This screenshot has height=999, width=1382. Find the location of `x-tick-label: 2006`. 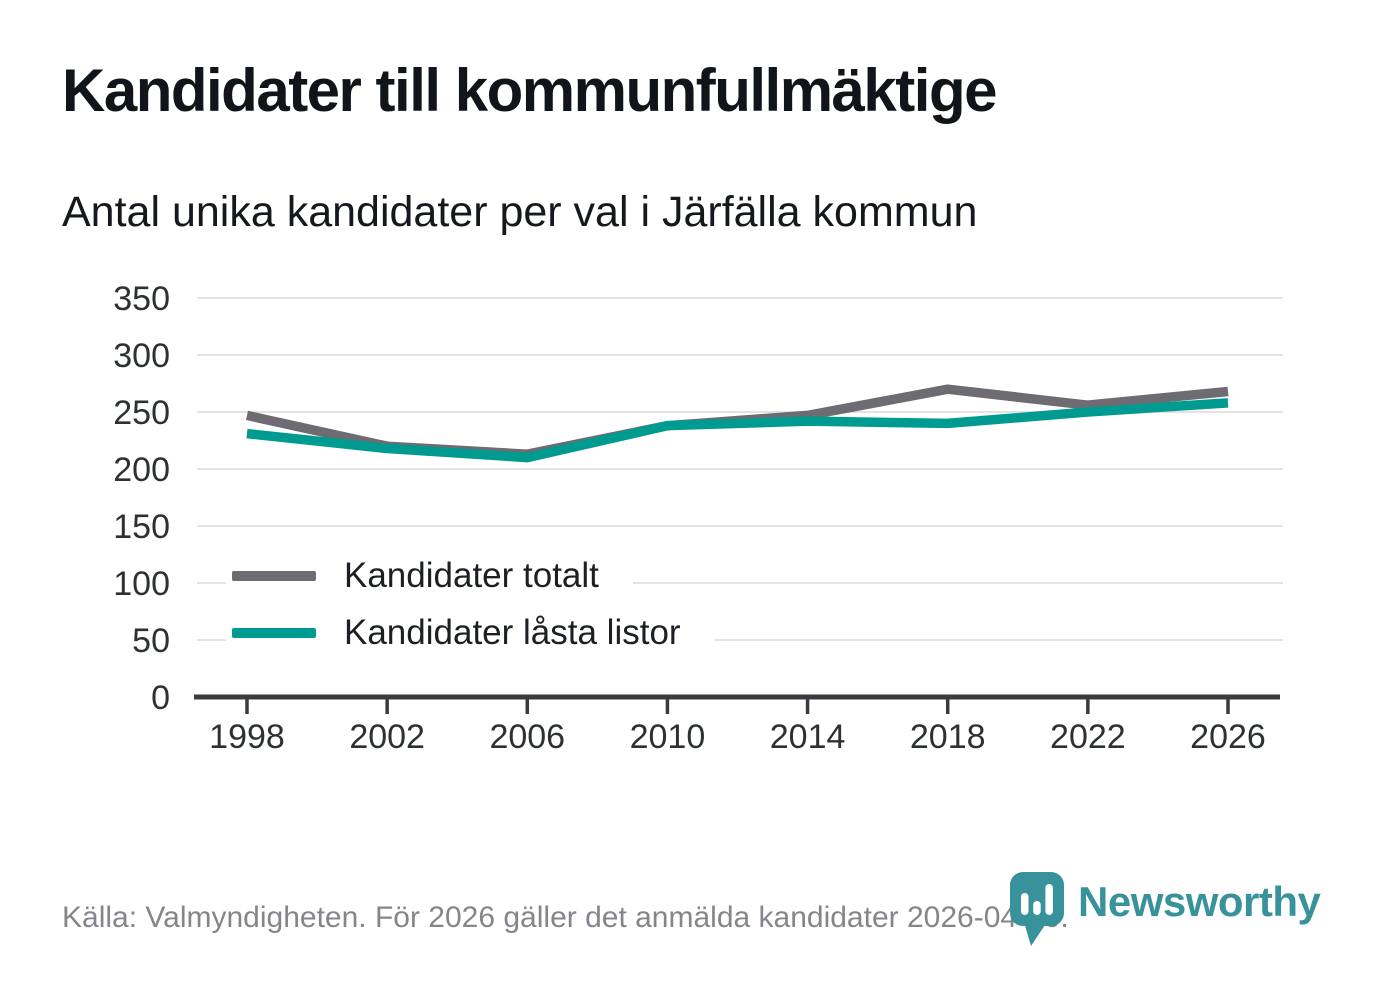

x-tick-label: 2006 is located at coordinates (527, 737).